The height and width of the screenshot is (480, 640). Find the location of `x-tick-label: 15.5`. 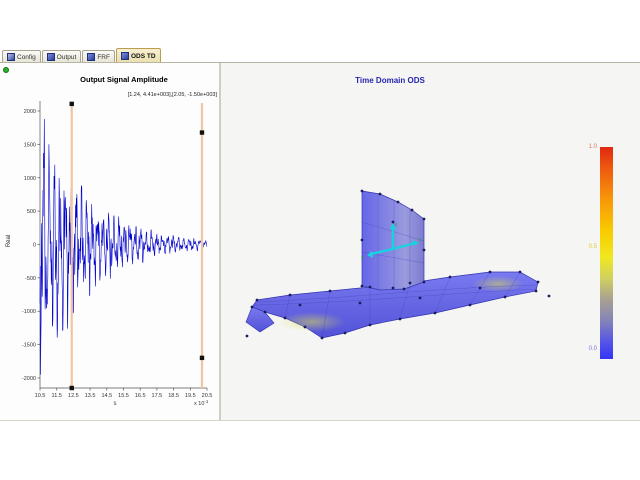

x-tick-label: 15.5 is located at coordinates (123, 396).